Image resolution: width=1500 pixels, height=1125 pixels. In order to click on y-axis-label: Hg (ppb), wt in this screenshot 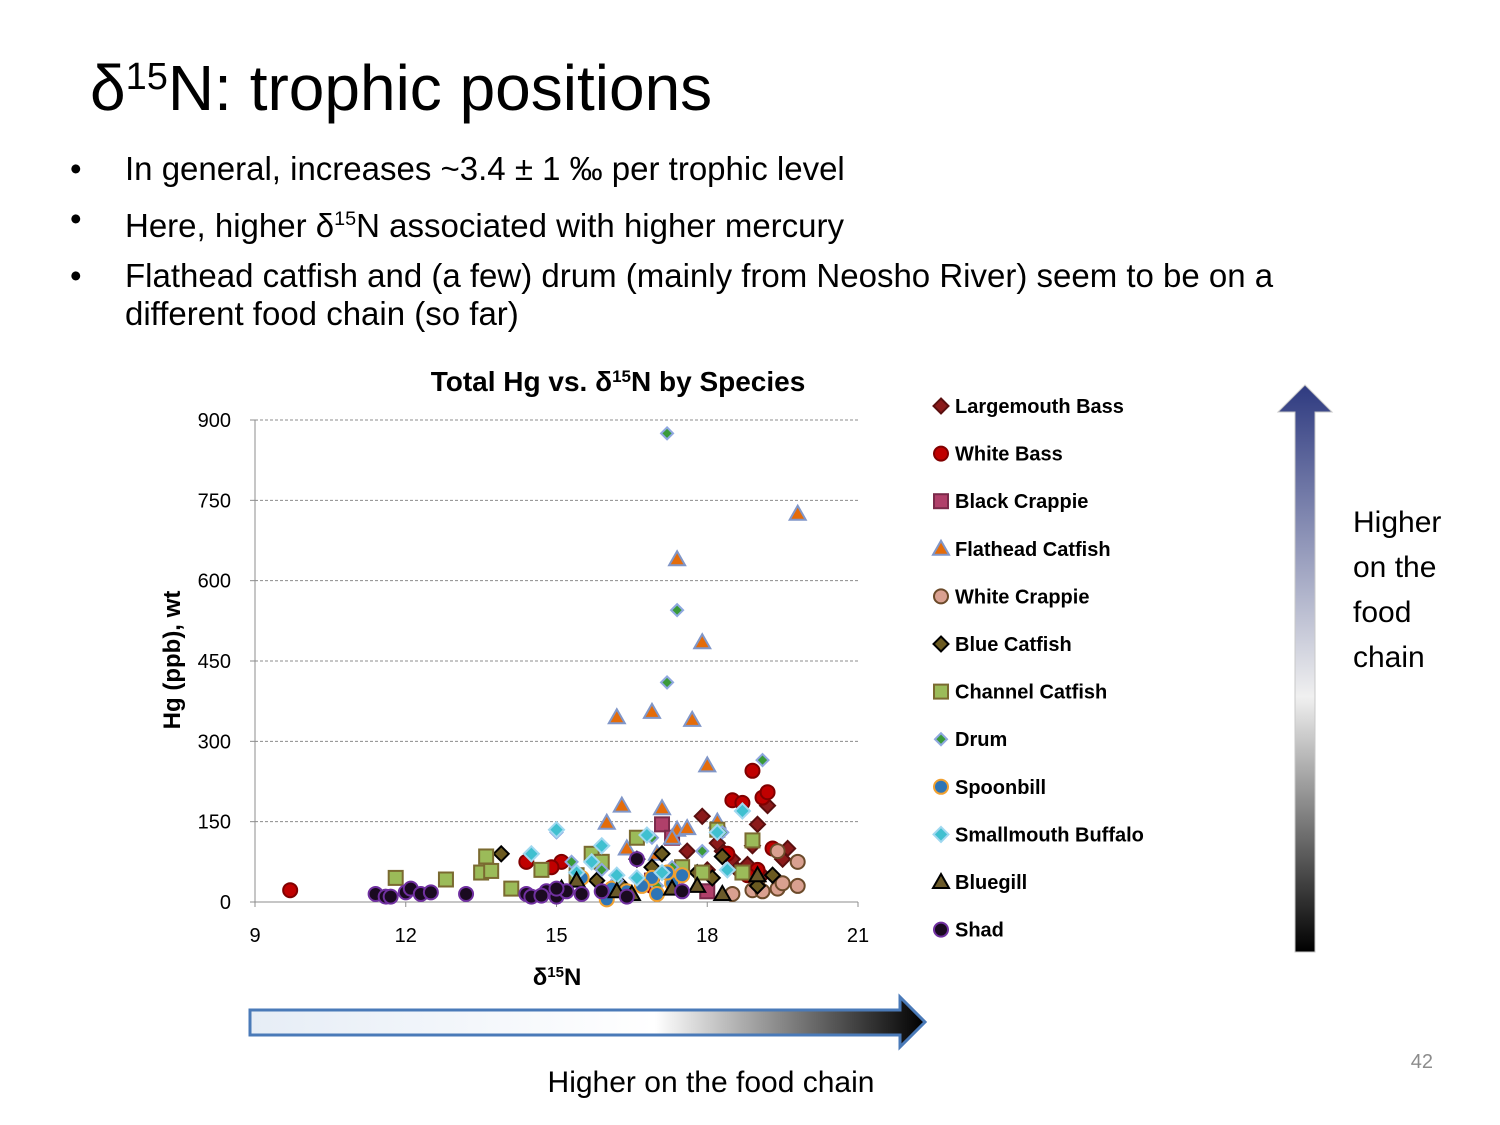, I will do `click(172, 660)`.